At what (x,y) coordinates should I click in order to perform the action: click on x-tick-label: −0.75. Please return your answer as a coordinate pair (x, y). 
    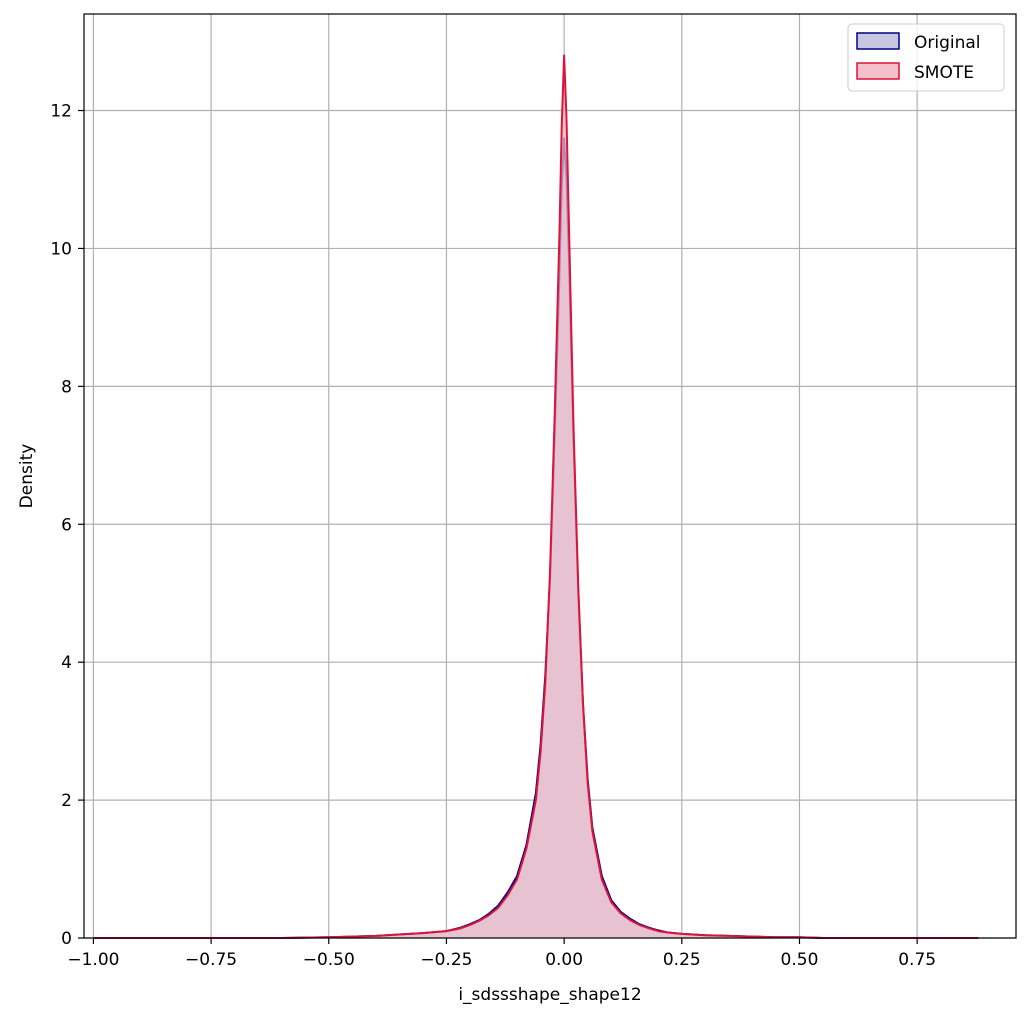
    Looking at the image, I should click on (211, 960).